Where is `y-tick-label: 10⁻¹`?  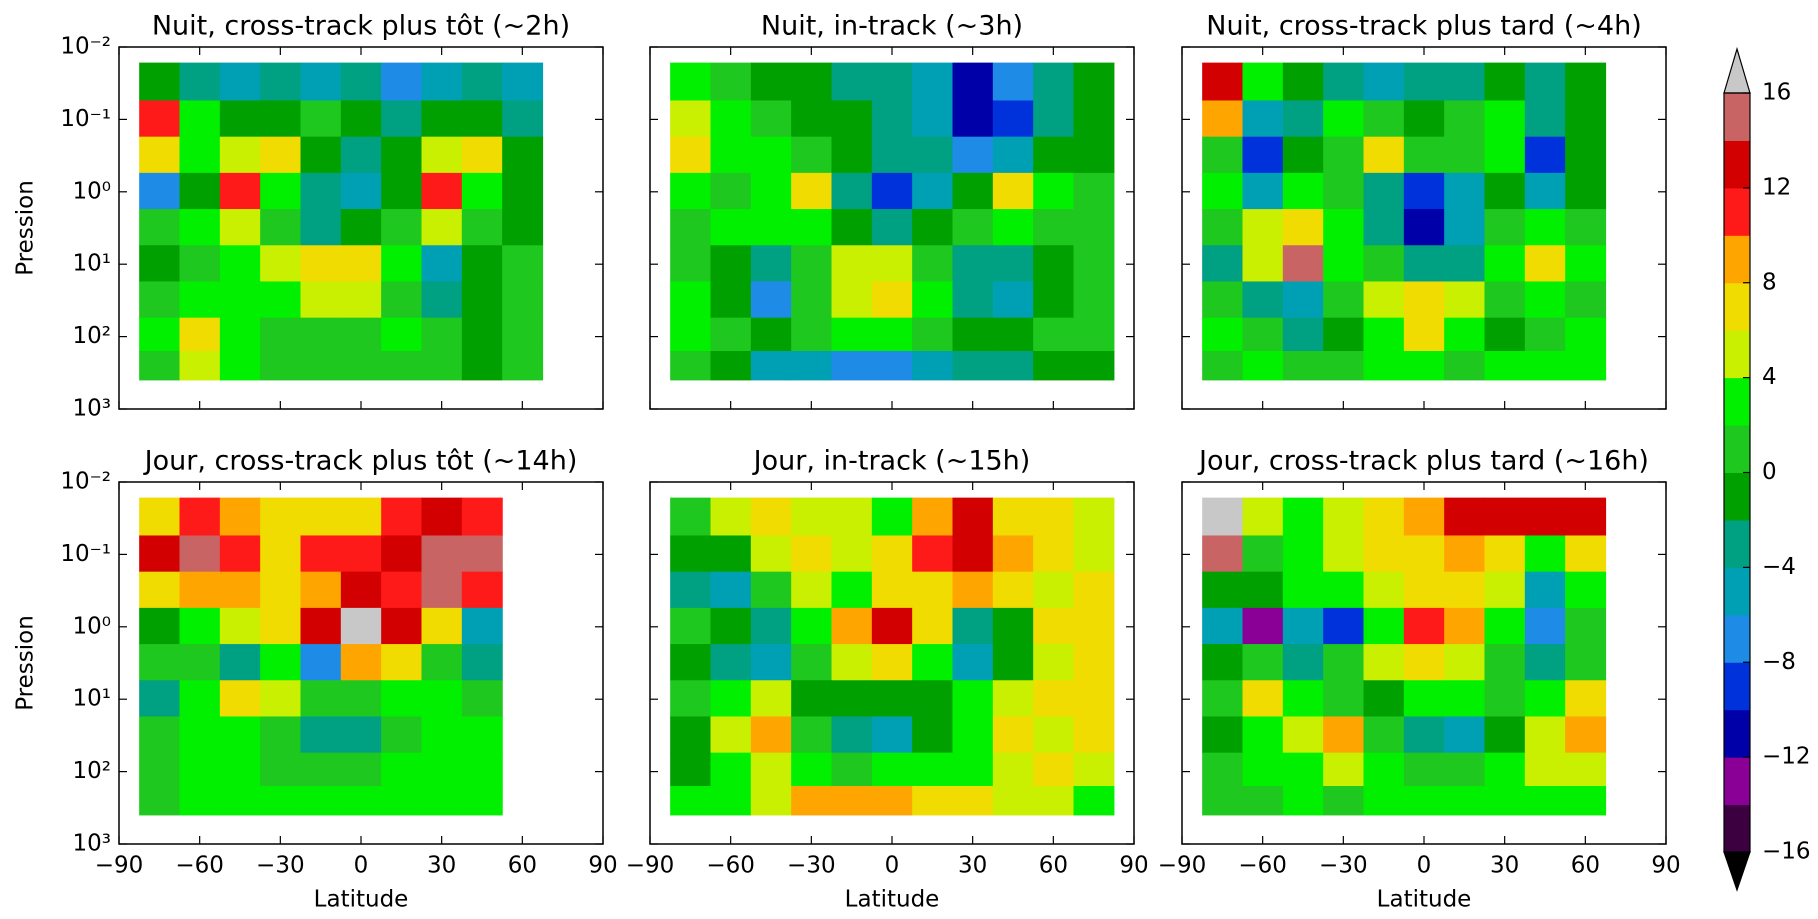 y-tick-label: 10⁻¹ is located at coordinates (85, 119).